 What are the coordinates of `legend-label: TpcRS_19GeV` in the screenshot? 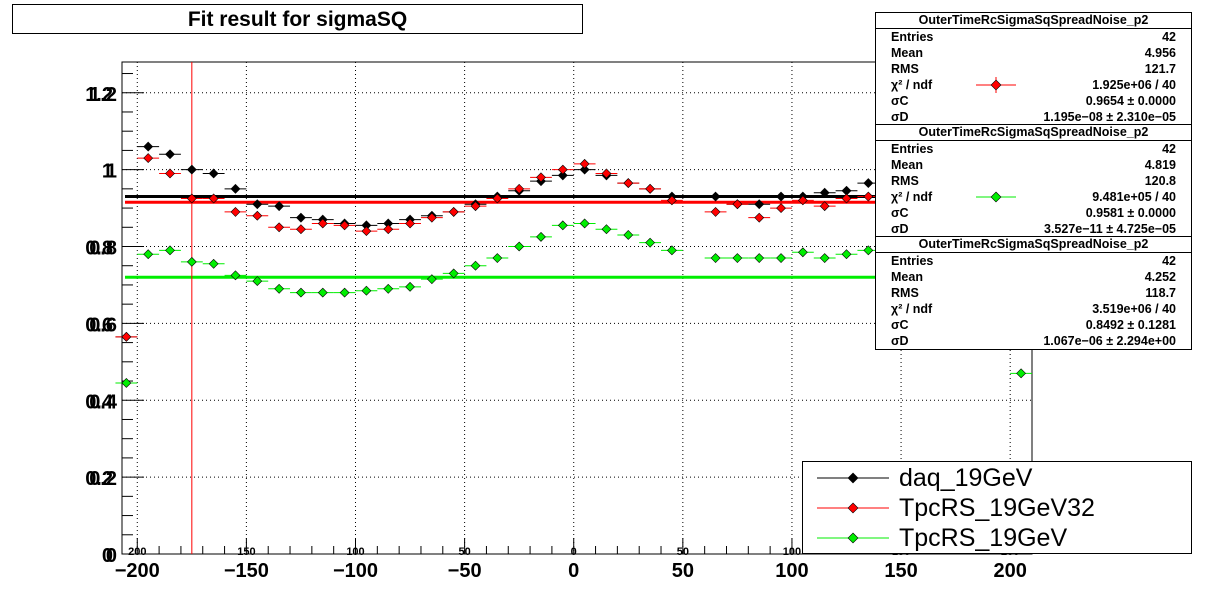 It's located at (983, 538).